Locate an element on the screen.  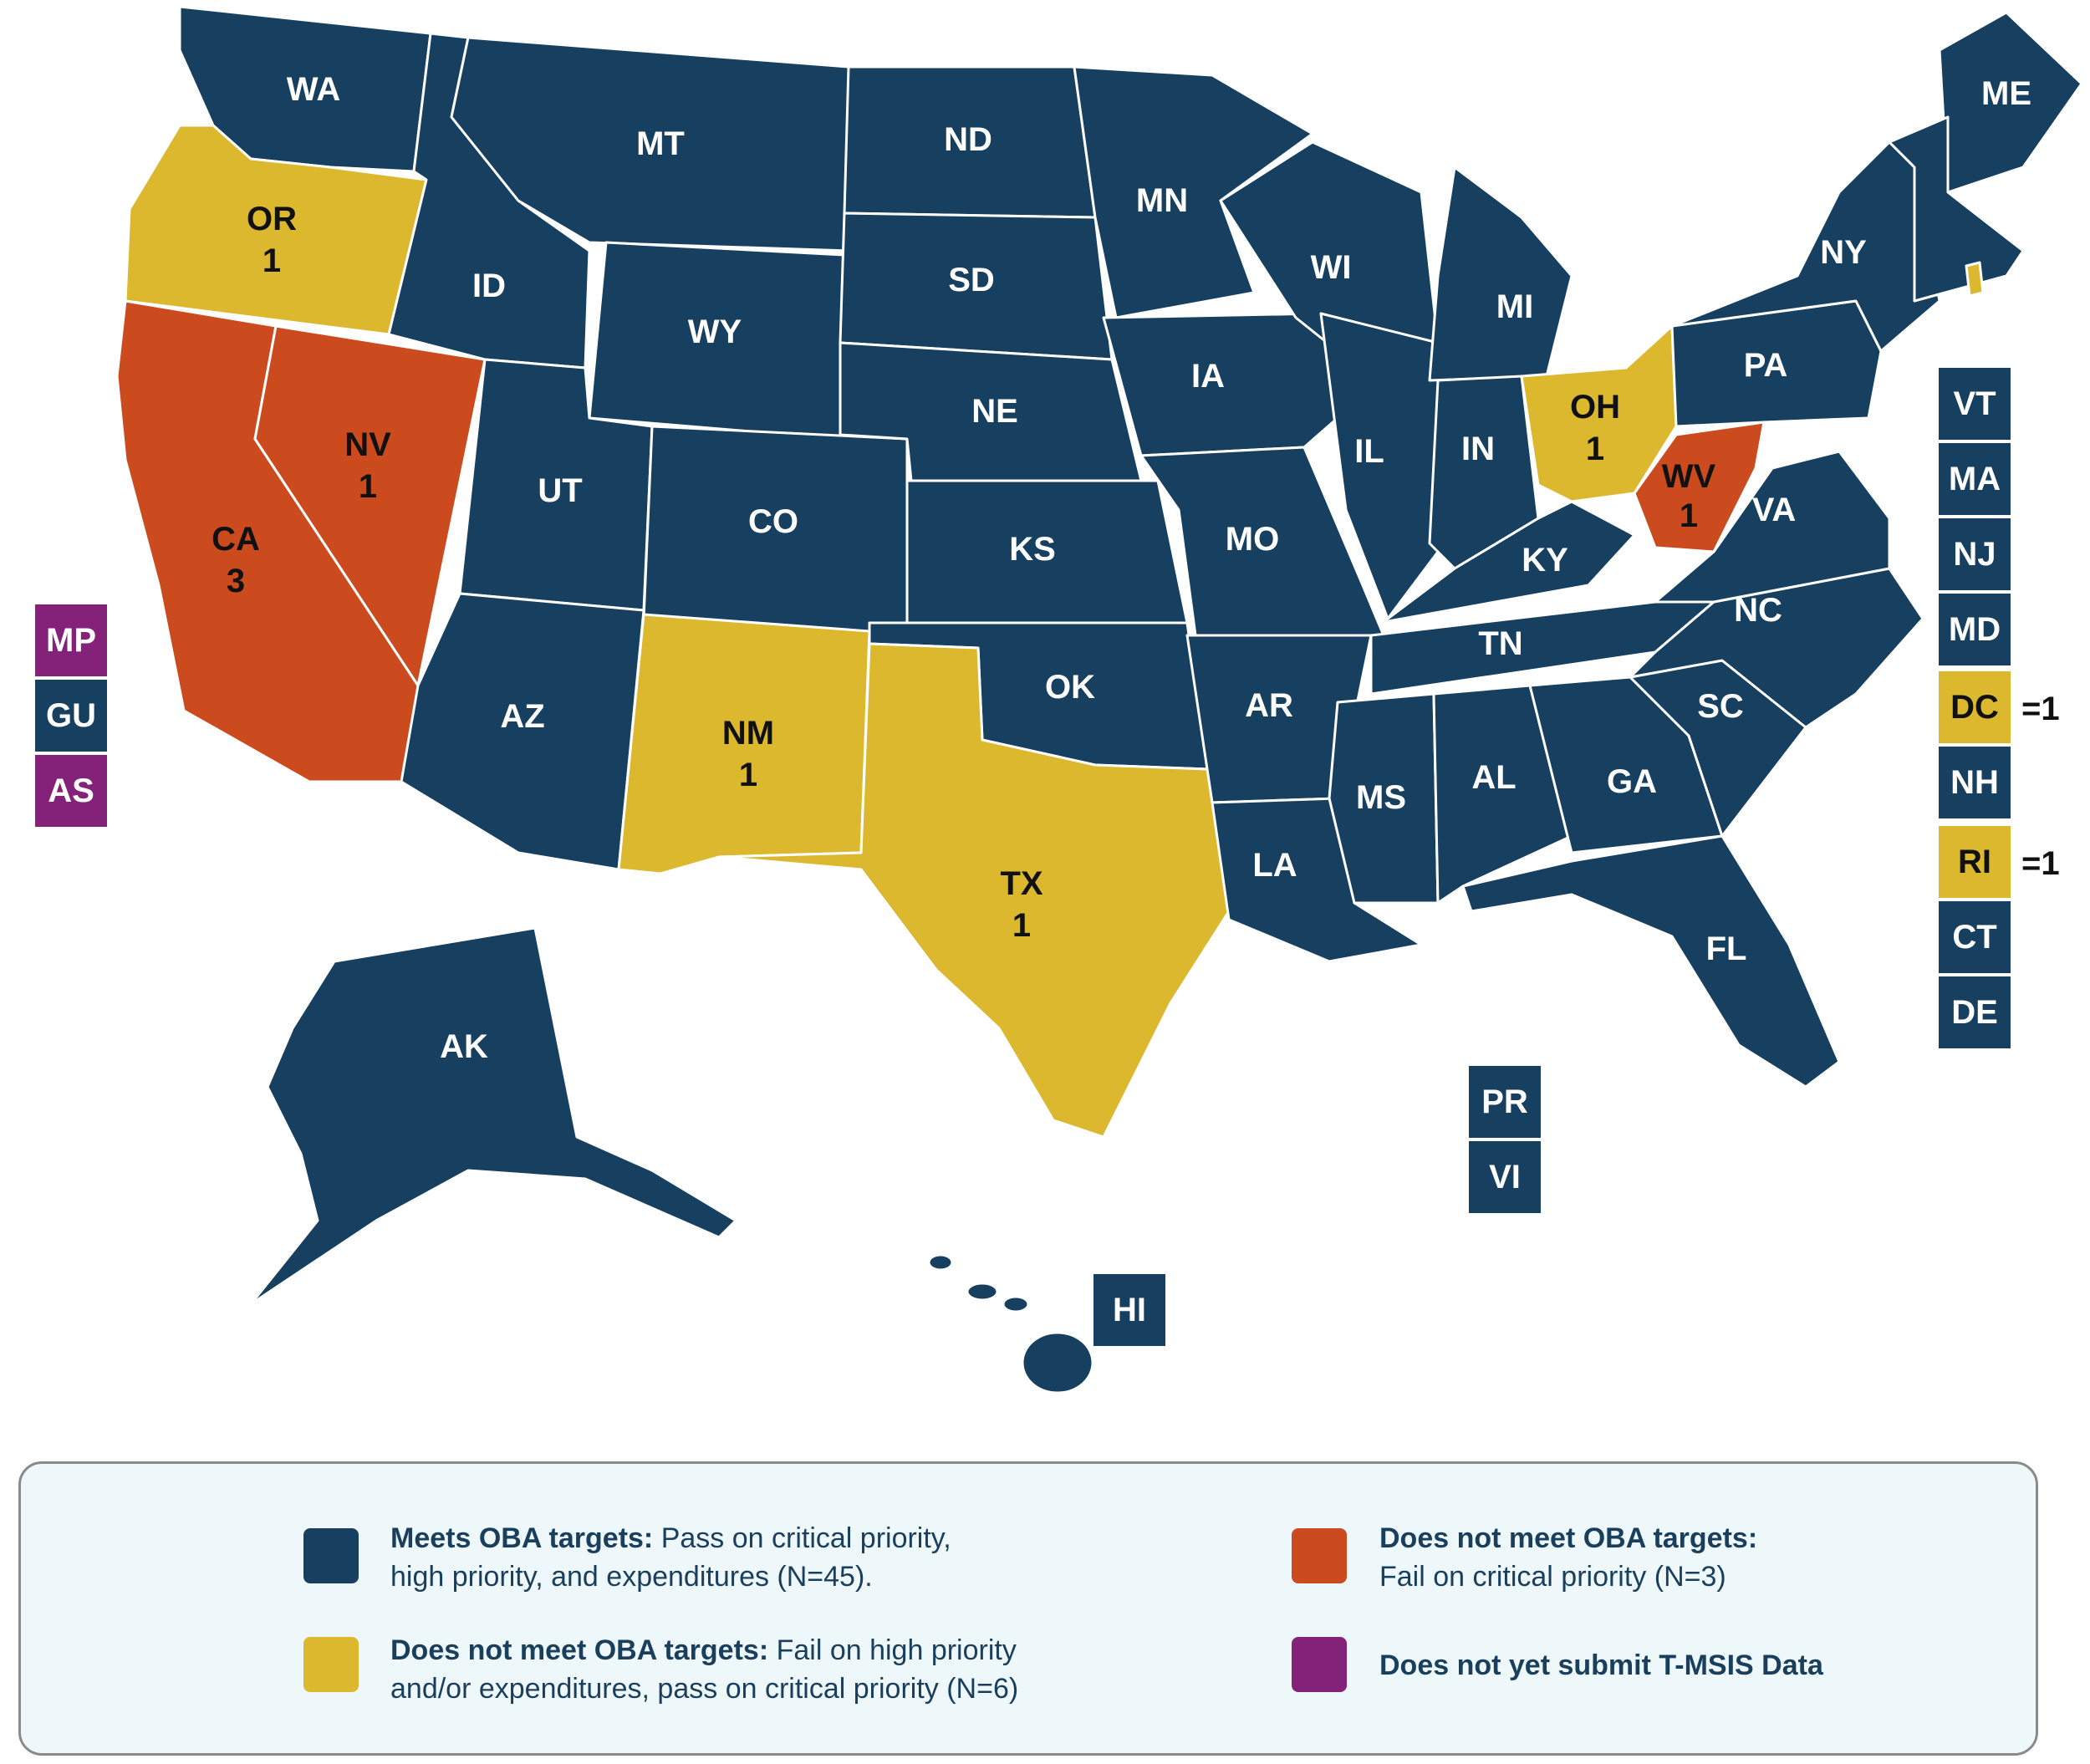
state-oh is located at coordinates (1599, 413).